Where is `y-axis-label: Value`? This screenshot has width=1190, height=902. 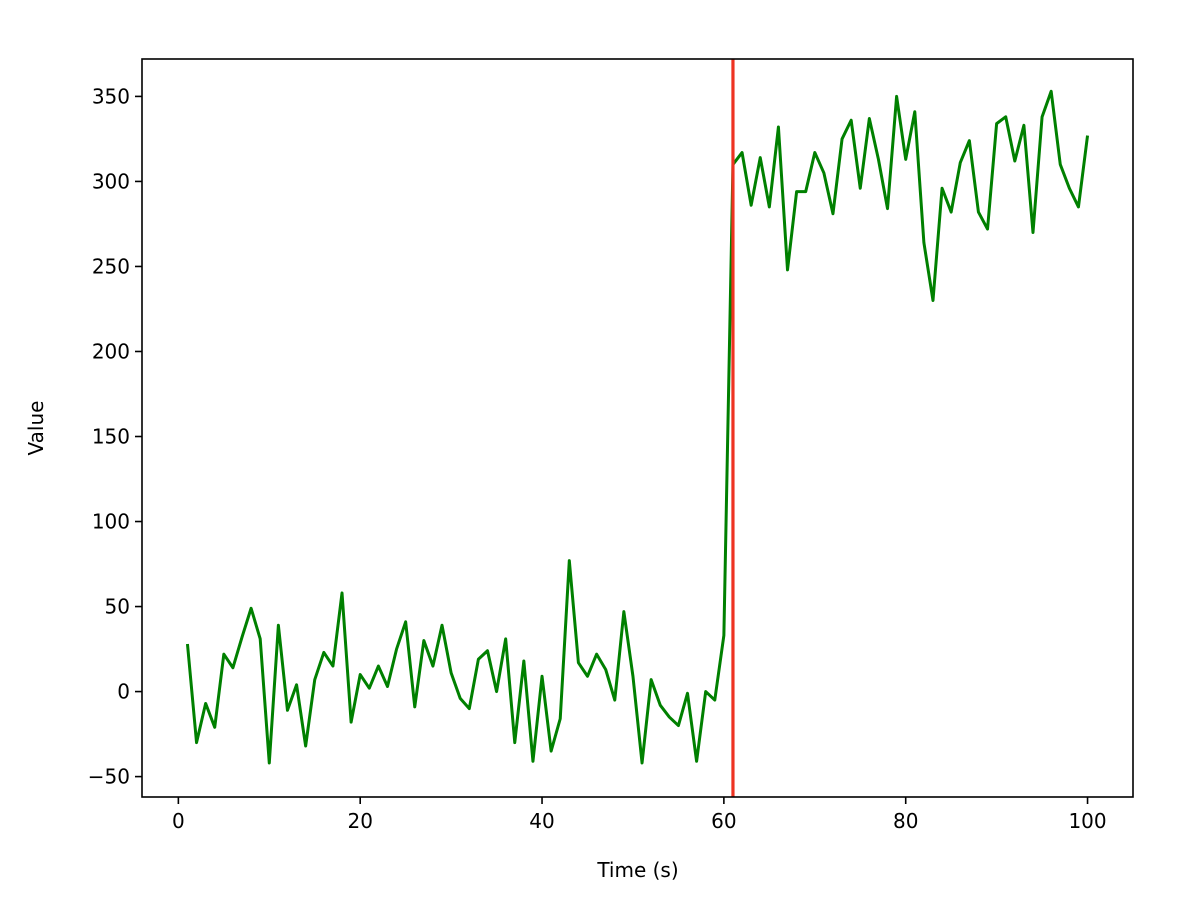
y-axis-label: Value is located at coordinates (36, 428).